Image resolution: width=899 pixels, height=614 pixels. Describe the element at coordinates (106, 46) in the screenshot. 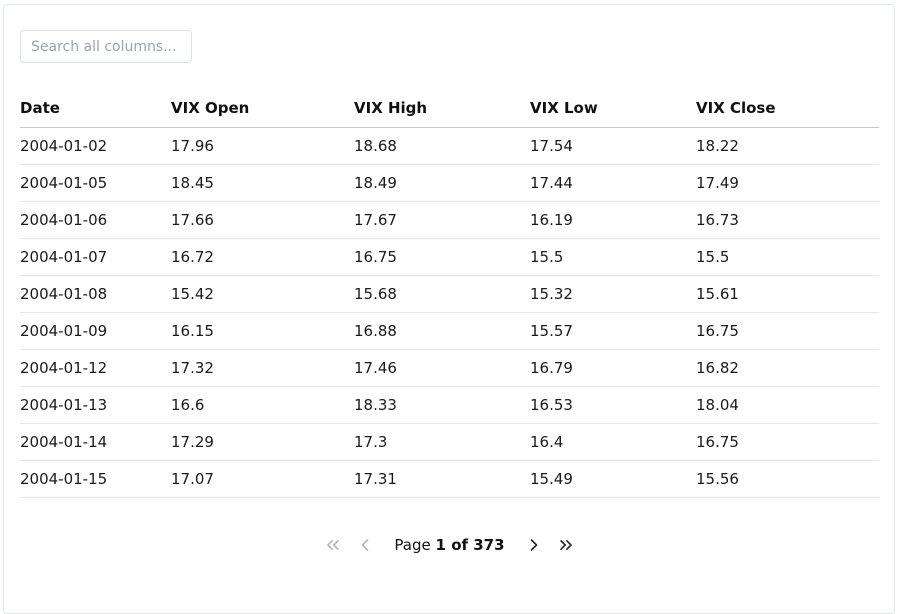

I see `search-input` at that location.